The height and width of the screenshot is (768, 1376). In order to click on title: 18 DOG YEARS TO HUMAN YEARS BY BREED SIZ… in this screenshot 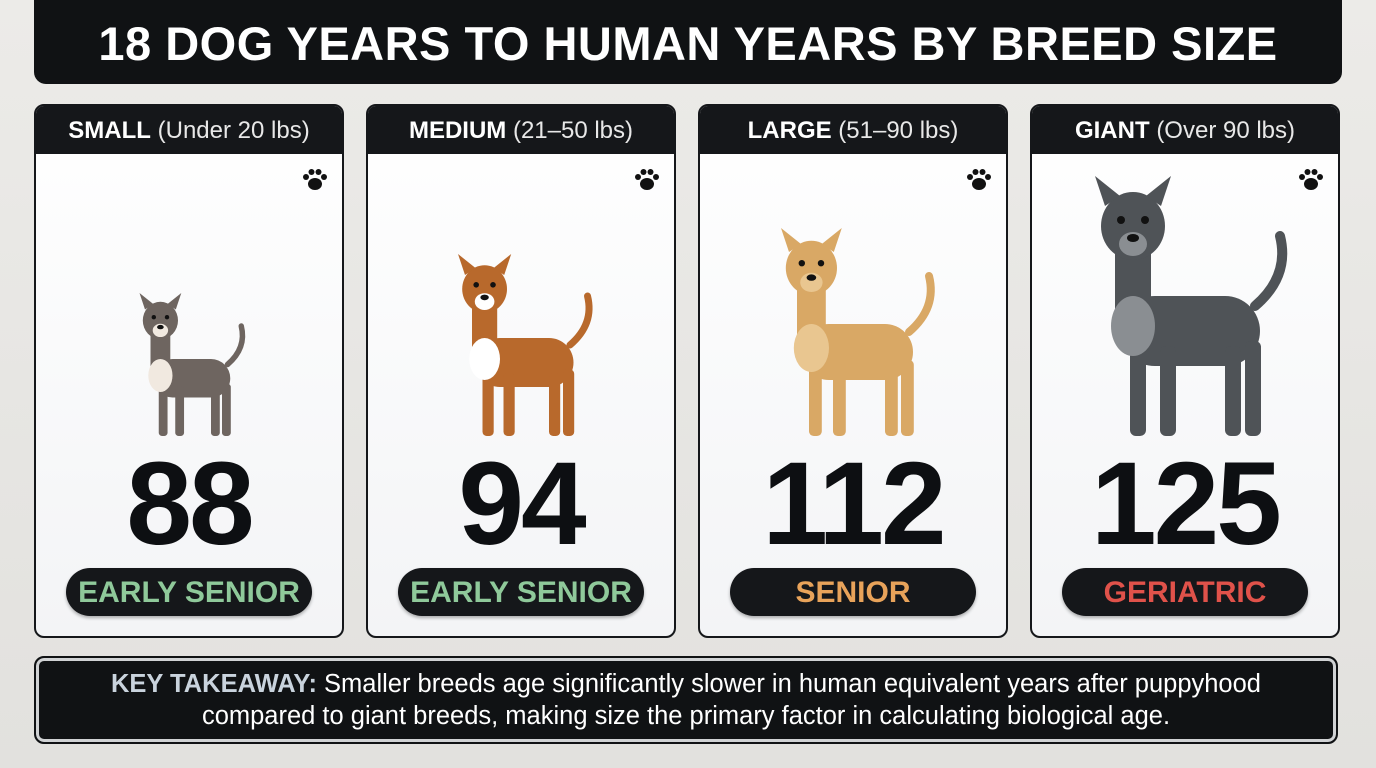, I will do `click(688, 42)`.